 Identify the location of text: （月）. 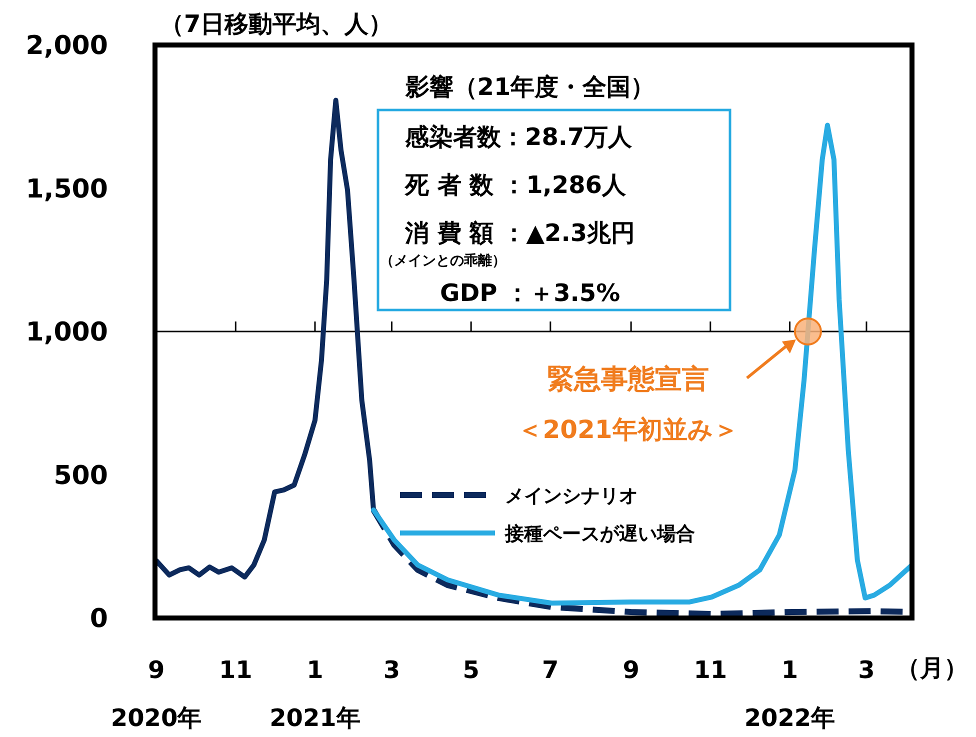
(932, 668).